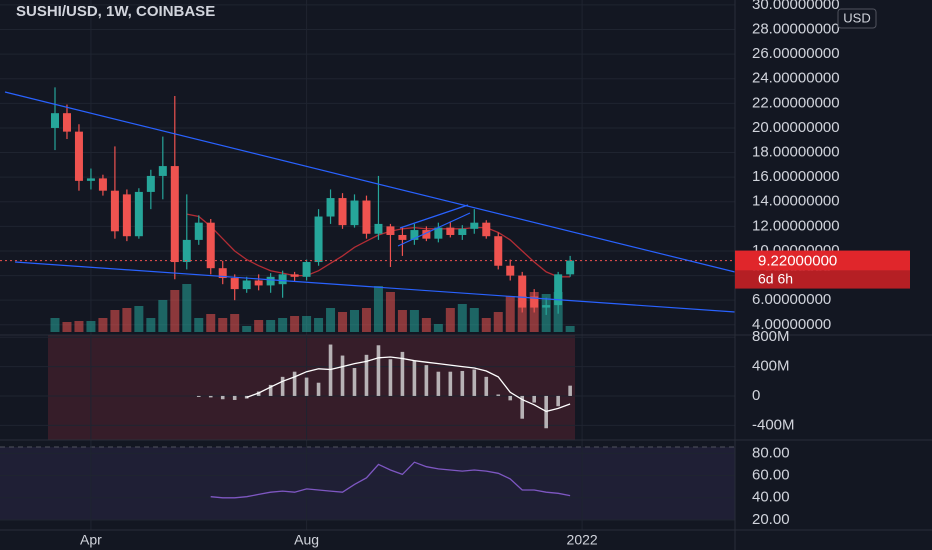  I want to click on currency-box, so click(857, 18).